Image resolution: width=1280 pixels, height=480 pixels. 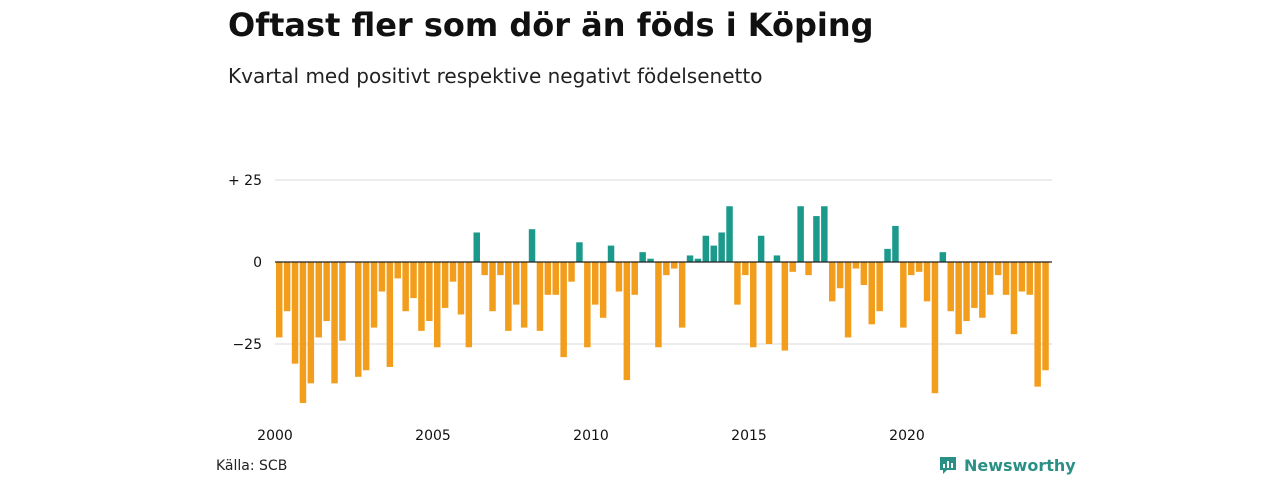 What do you see at coordinates (247, 345) in the screenshot?
I see `y-tick-label: −25` at bounding box center [247, 345].